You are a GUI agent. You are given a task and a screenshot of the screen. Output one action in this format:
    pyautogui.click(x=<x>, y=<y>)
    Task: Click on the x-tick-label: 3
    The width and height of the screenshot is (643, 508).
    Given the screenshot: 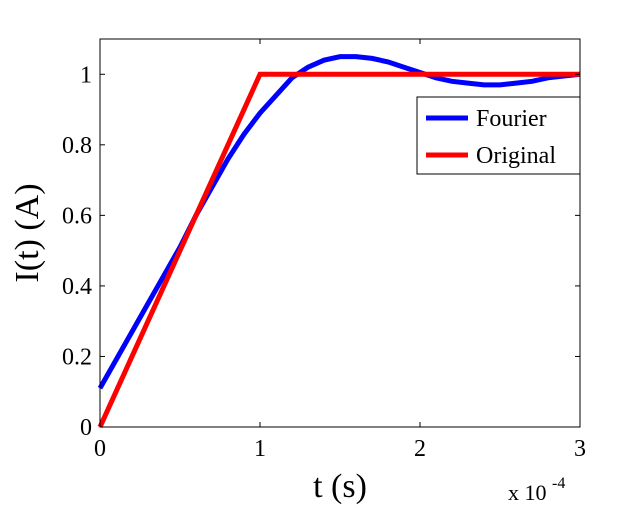 What is the action you would take?
    pyautogui.click(x=580, y=449)
    